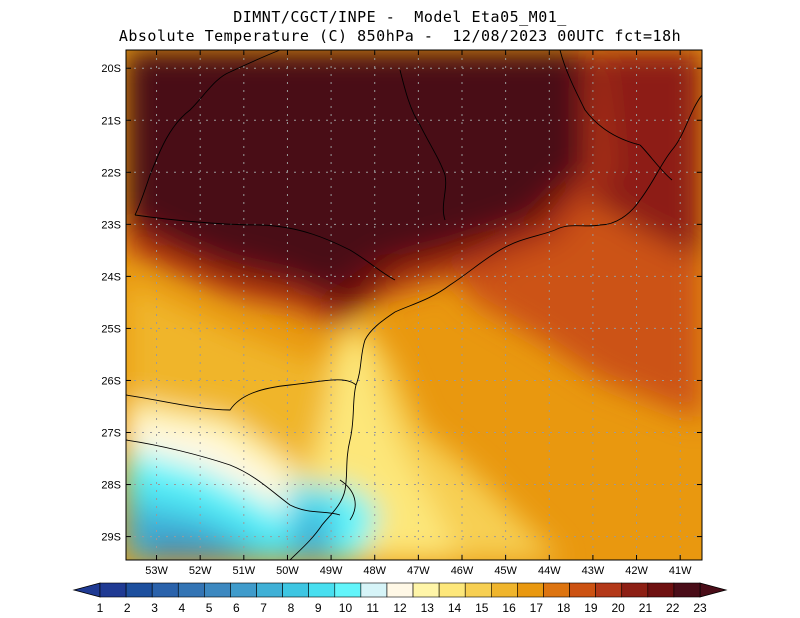 The image size is (800, 618). I want to click on colorbar-label: 3, so click(154, 608).